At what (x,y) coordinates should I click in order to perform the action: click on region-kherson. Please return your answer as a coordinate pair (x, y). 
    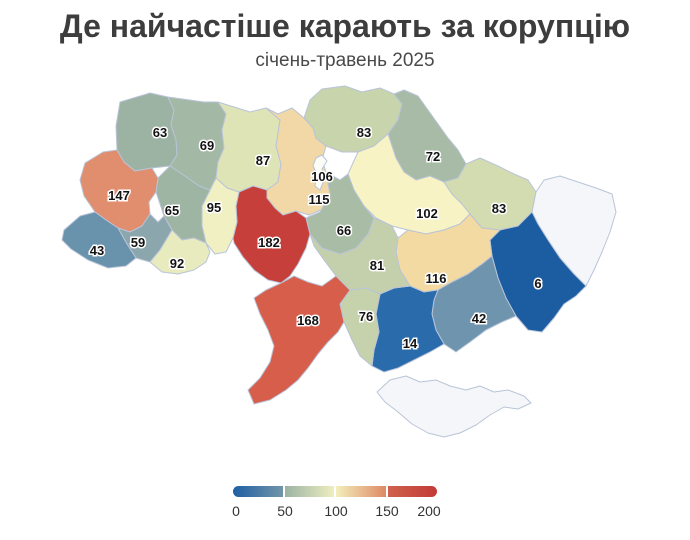
    Looking at the image, I should click on (408, 329).